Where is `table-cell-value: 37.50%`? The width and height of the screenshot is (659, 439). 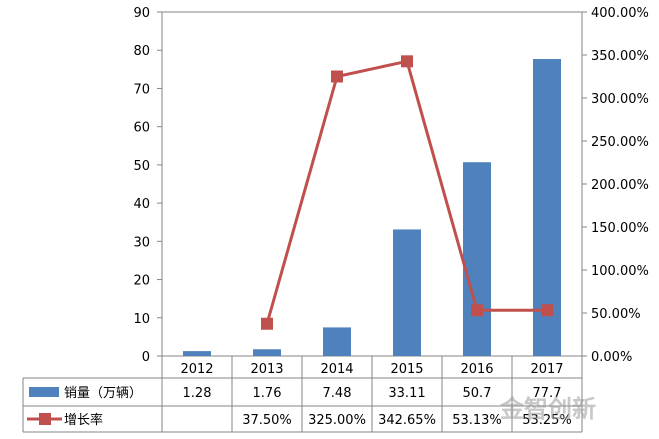 table-cell-value: 37.50% is located at coordinates (267, 420).